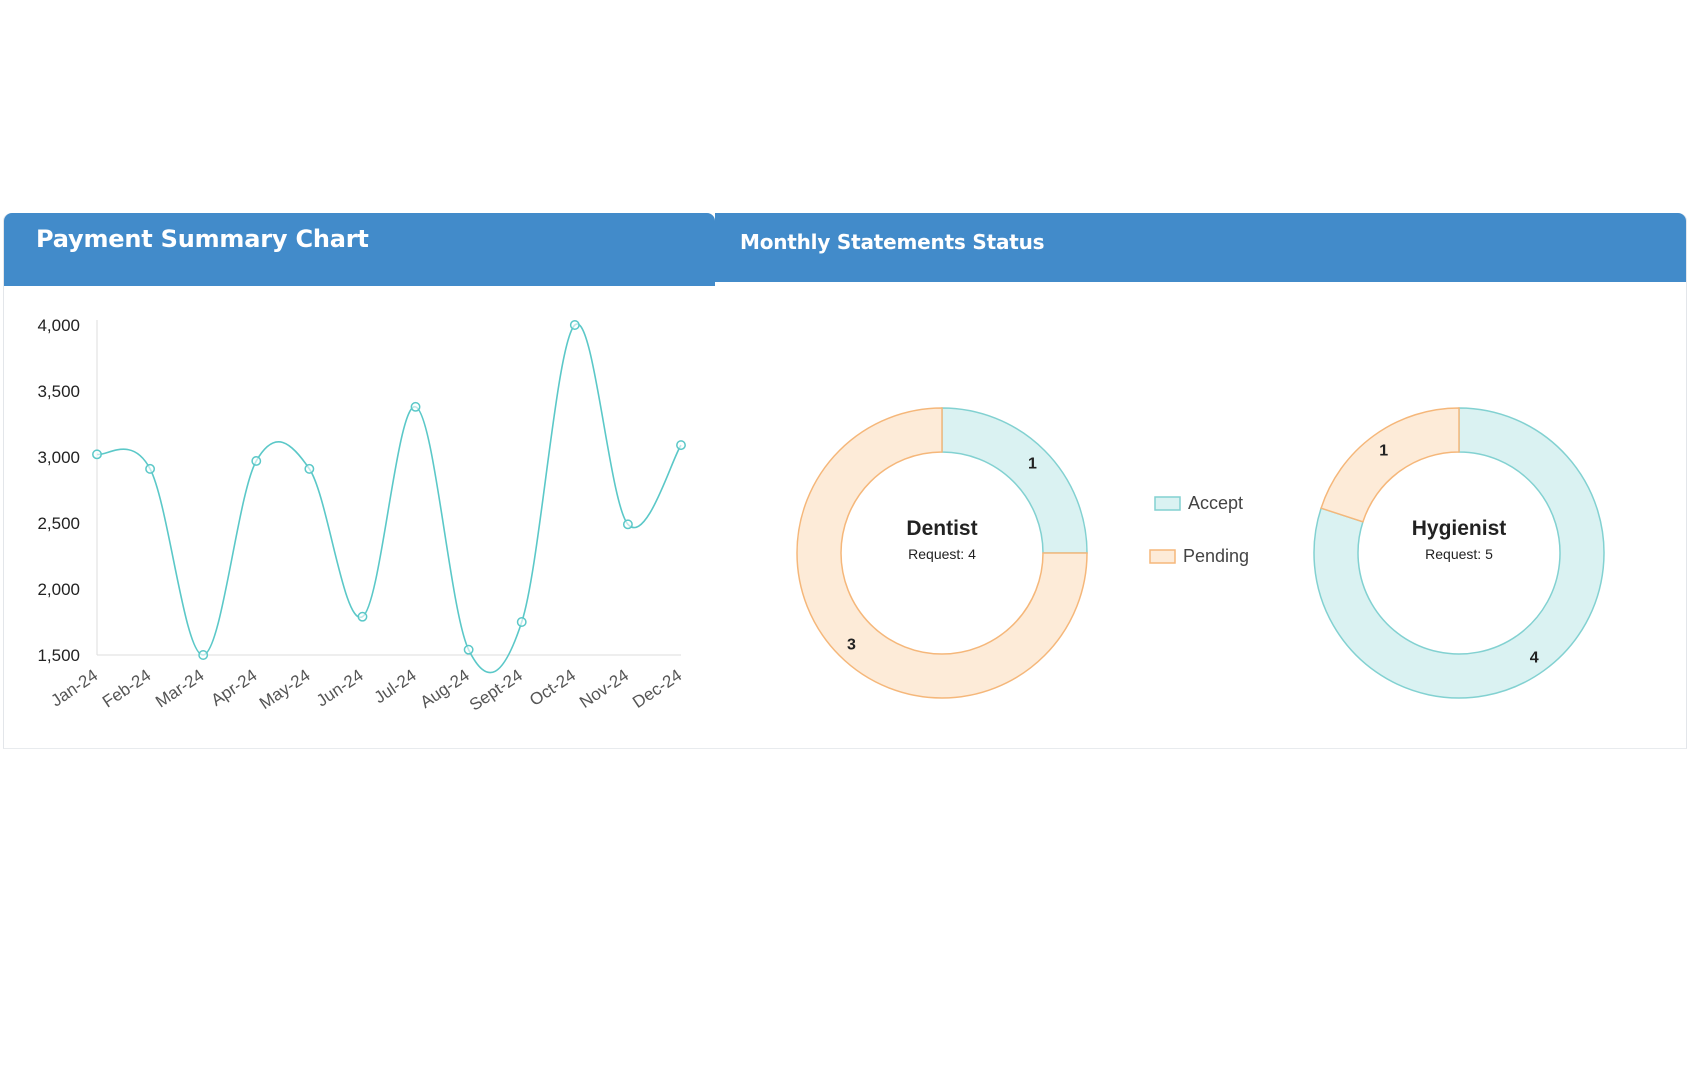 This screenshot has width=1690, height=1079. What do you see at coordinates (496, 690) in the screenshot?
I see `x-tick-label: Sept-24` at bounding box center [496, 690].